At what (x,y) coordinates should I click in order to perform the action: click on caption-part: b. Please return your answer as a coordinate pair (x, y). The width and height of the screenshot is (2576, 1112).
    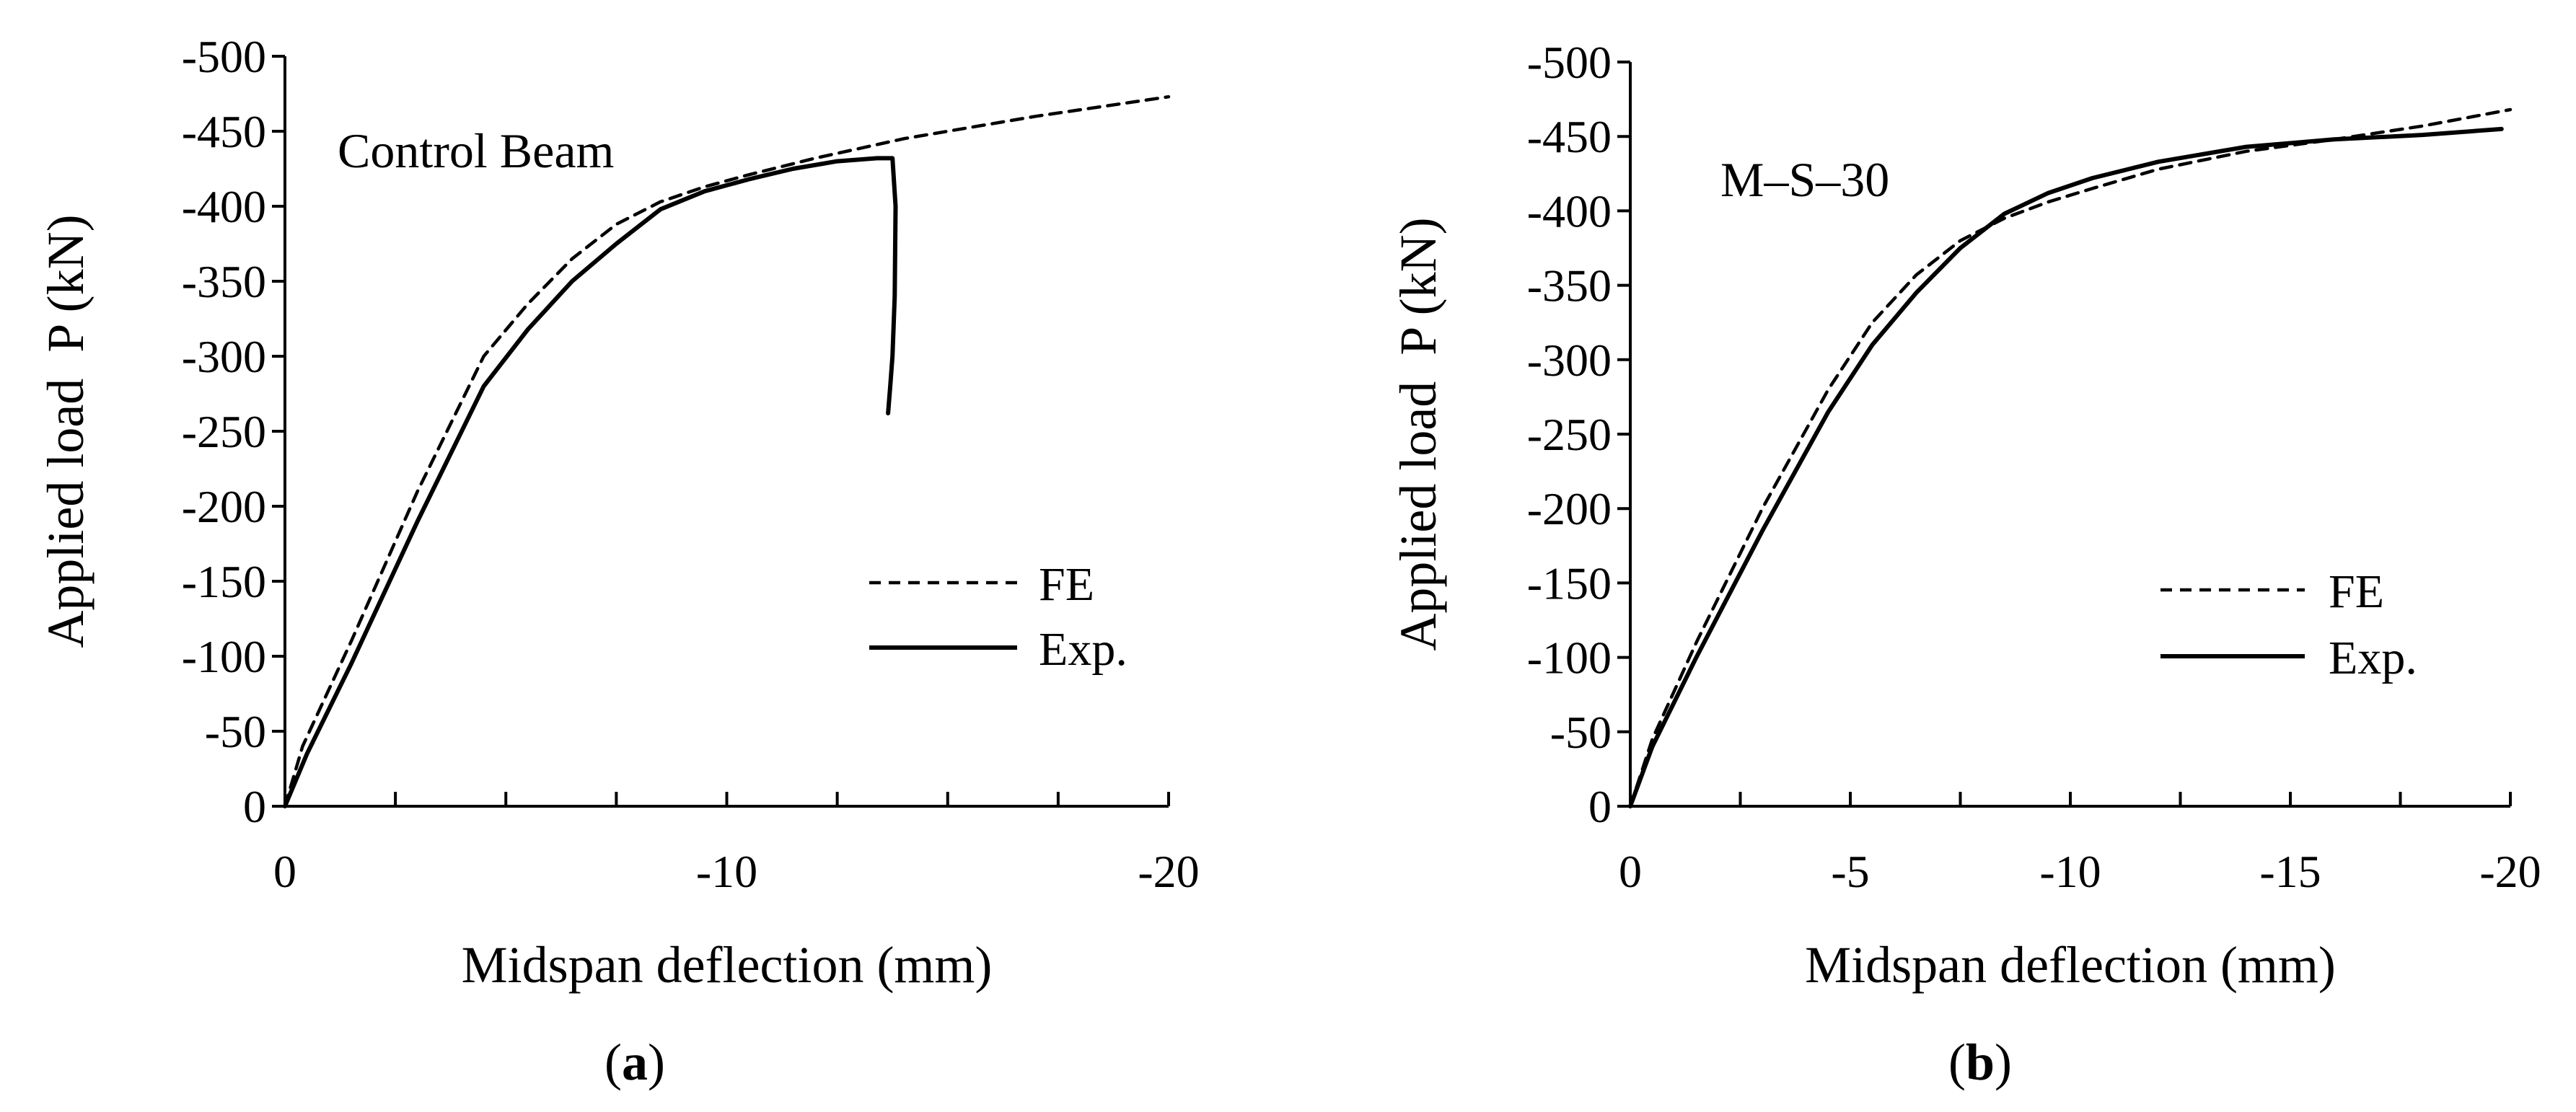
    Looking at the image, I should click on (1980, 1062).